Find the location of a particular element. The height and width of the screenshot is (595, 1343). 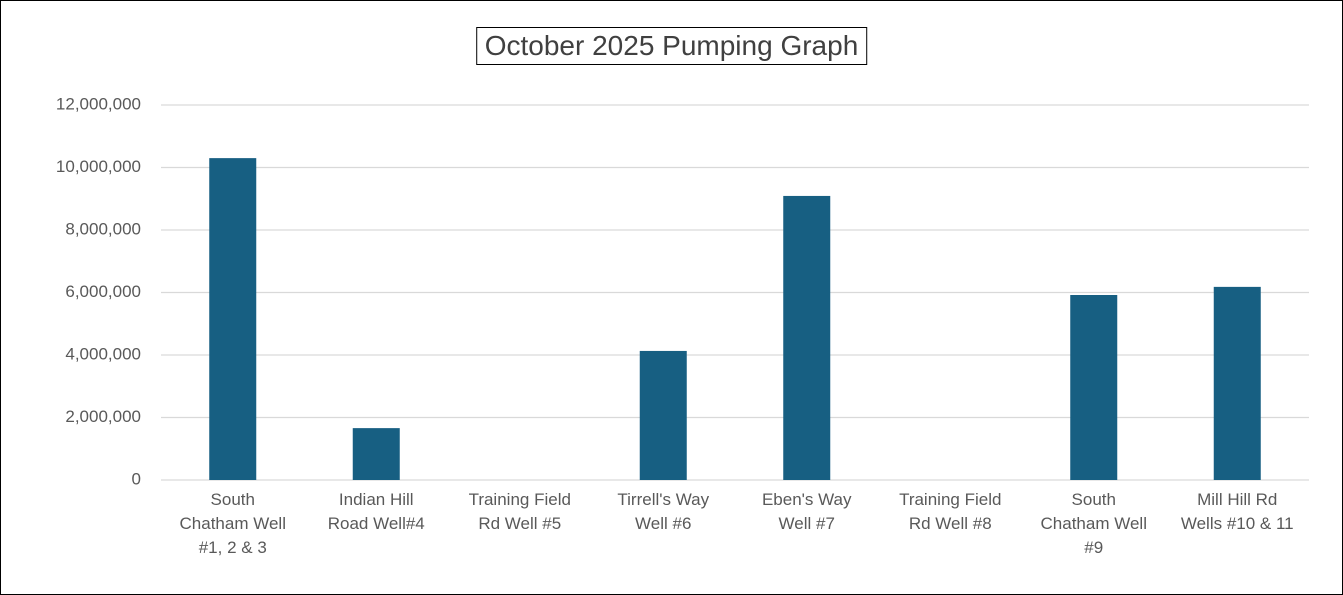

x-tick-label: Indian Hill Road Well#4 is located at coordinates (376, 511).